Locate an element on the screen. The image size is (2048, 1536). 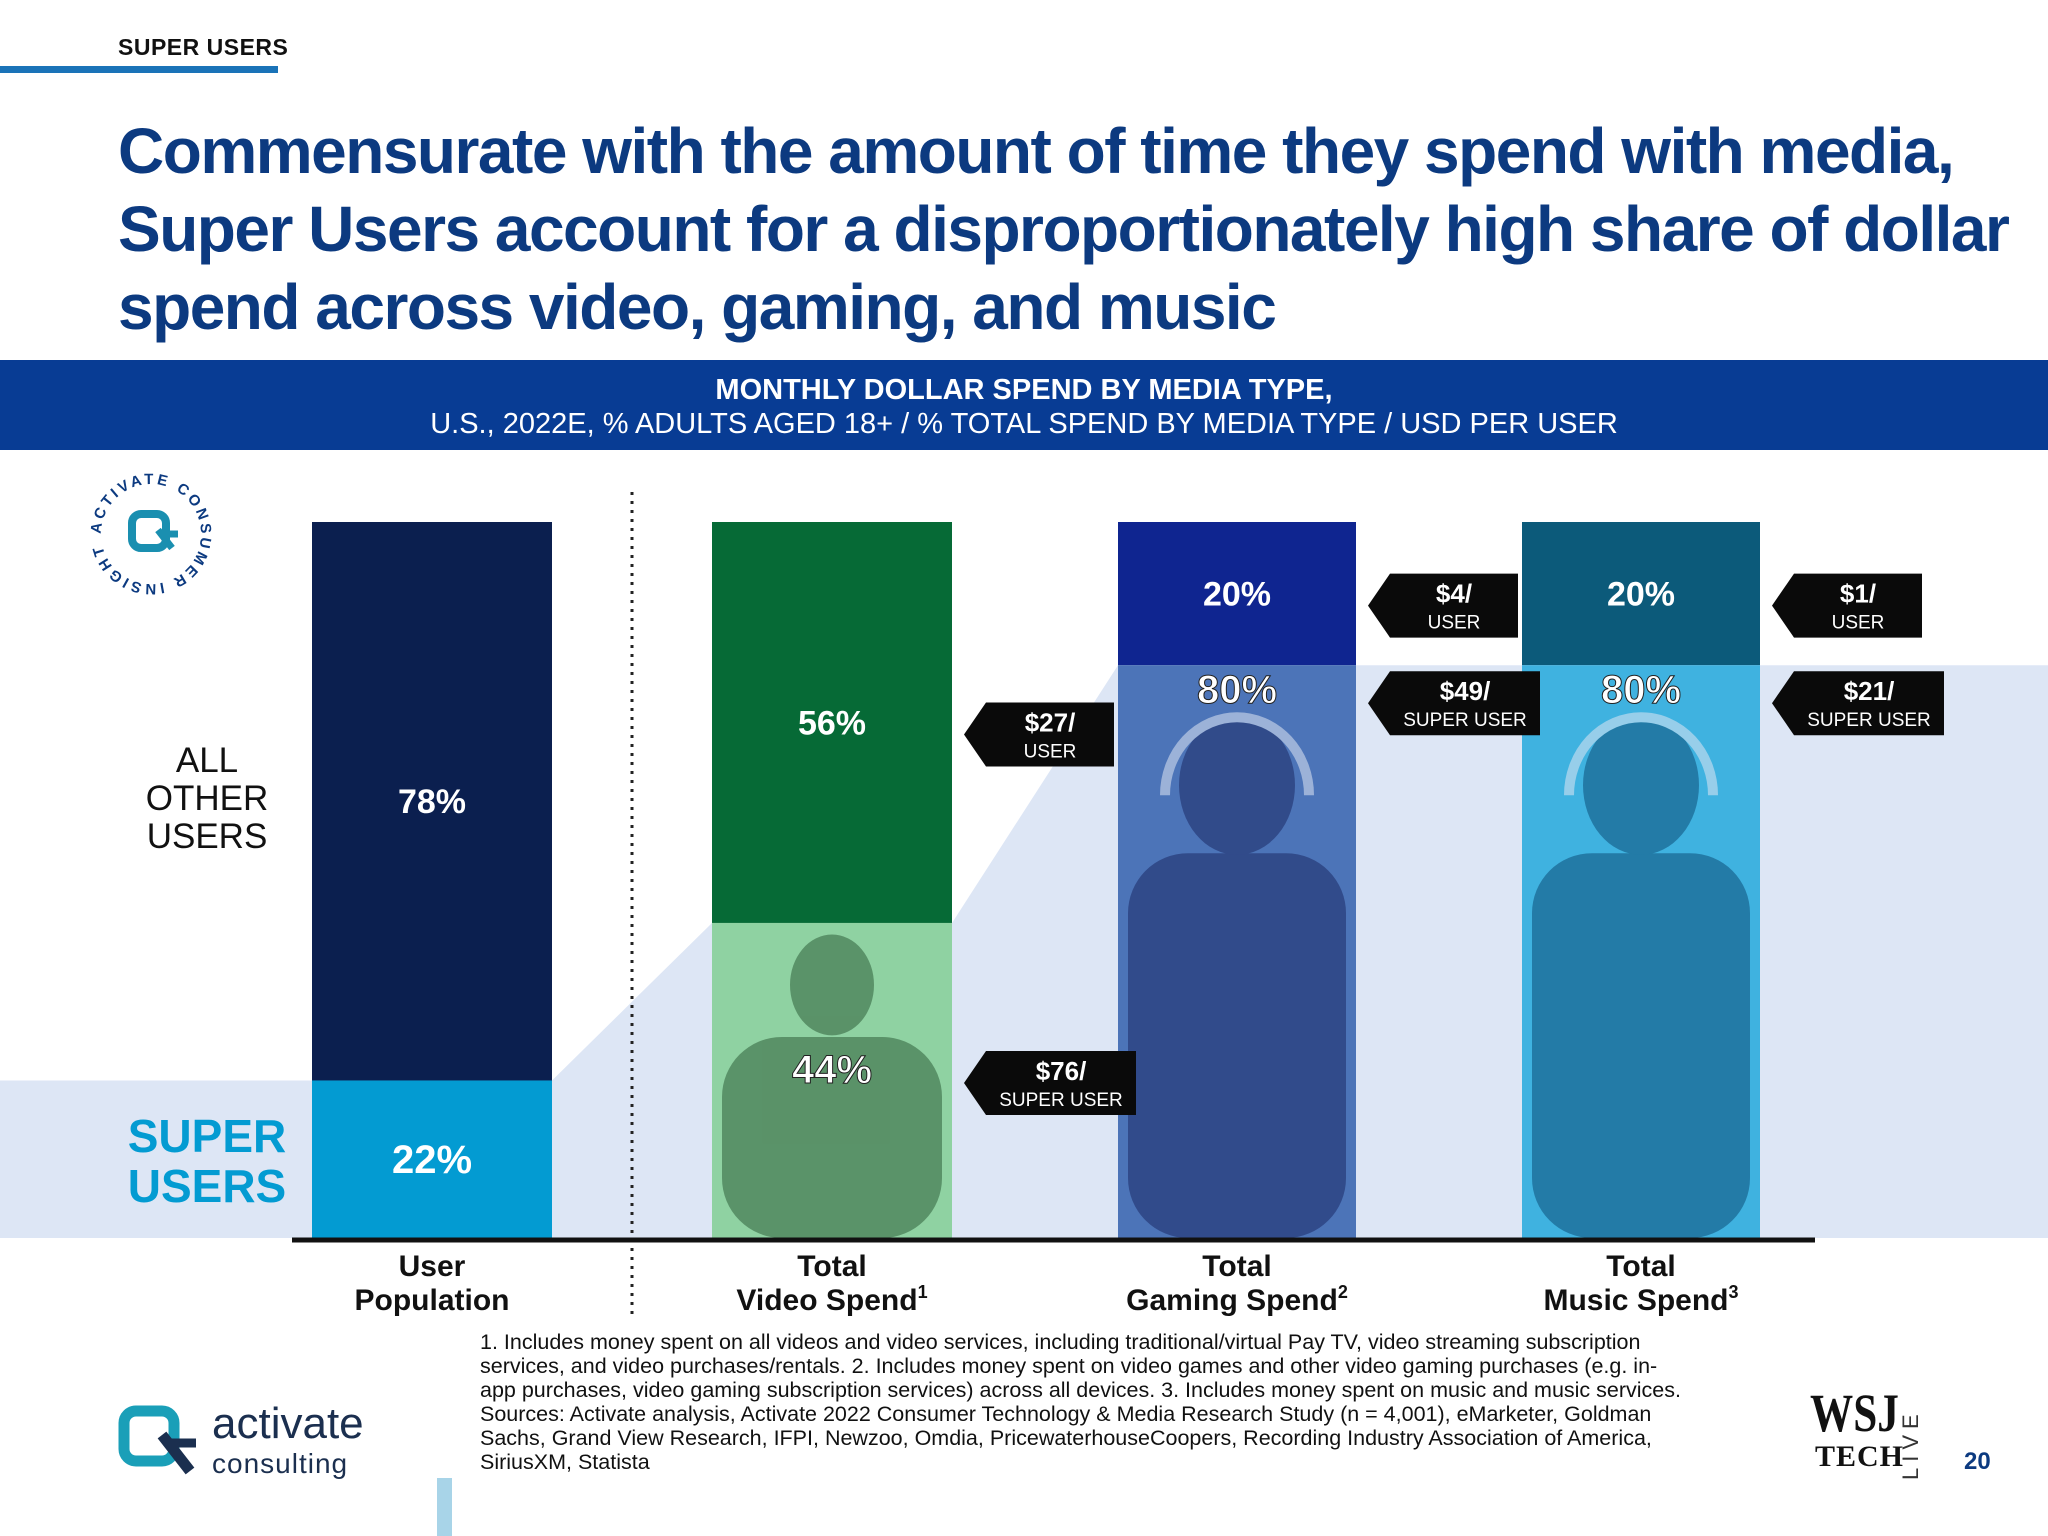
bar-all-other-total-video-spend is located at coordinates (832, 722).